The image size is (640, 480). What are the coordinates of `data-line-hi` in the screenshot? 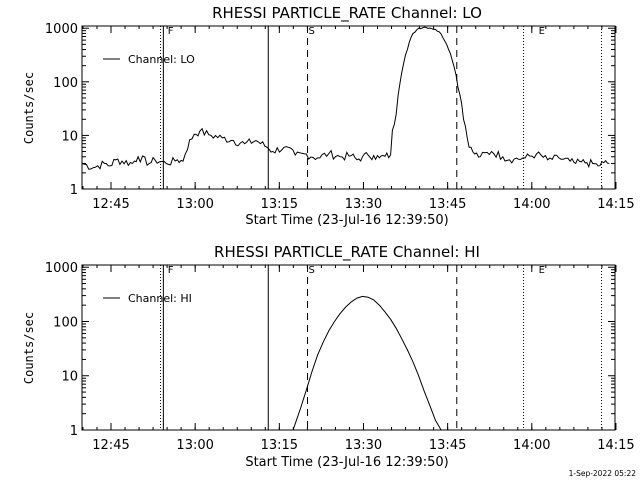 It's located at (367, 363).